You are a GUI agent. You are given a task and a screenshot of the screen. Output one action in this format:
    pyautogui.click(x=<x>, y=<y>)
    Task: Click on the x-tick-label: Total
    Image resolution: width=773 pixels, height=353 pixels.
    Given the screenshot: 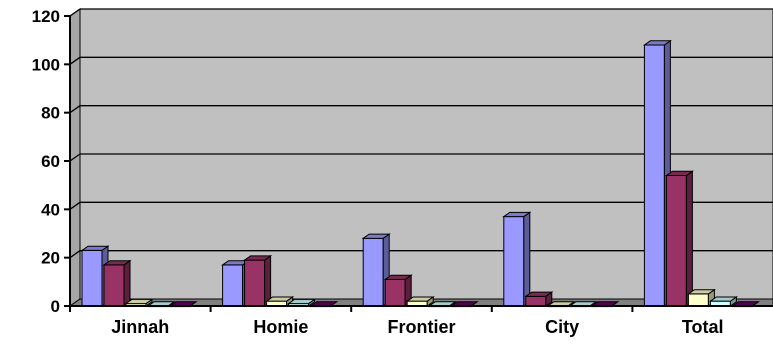 What is the action you would take?
    pyautogui.click(x=703, y=327)
    